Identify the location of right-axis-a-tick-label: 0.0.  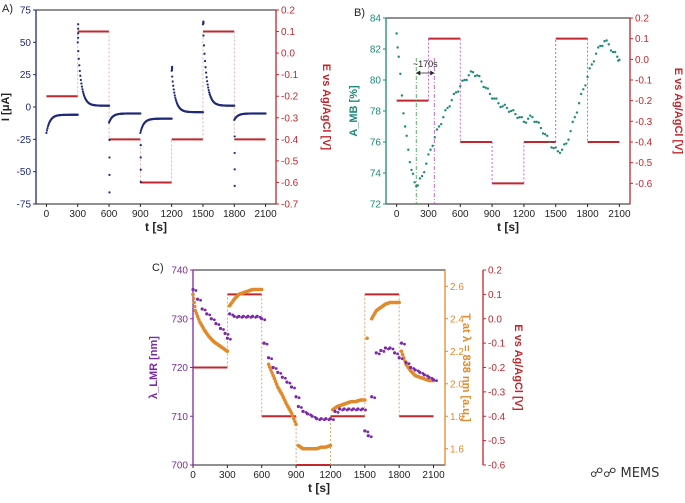
(288, 54).